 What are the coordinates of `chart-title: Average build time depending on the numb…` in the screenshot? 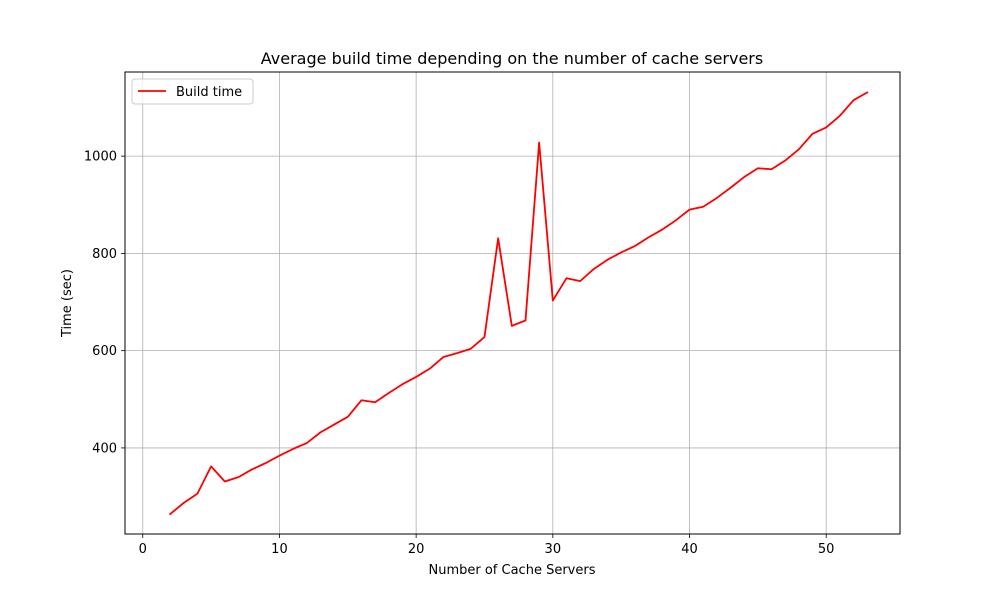 It's located at (512, 58).